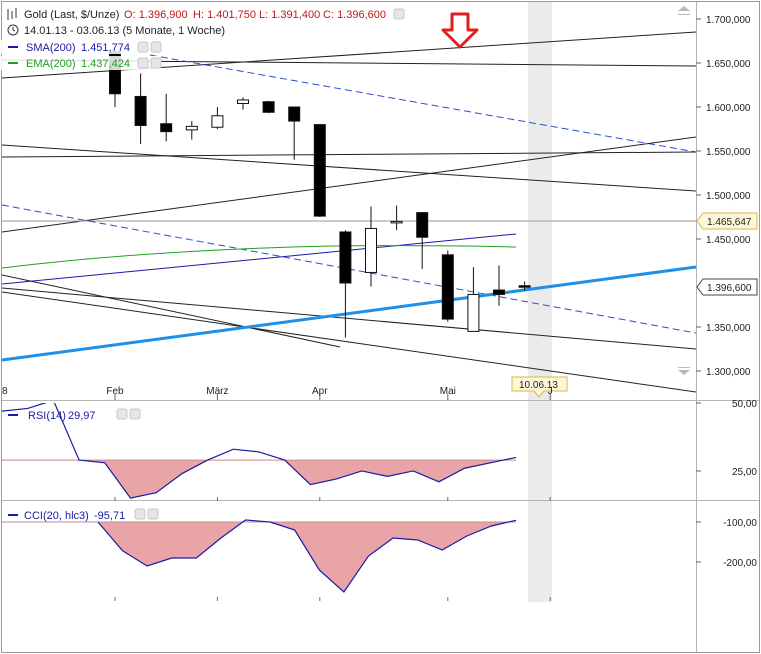  Describe the element at coordinates (729, 222) in the screenshot. I see `svg-text: 1.465,647` at that location.